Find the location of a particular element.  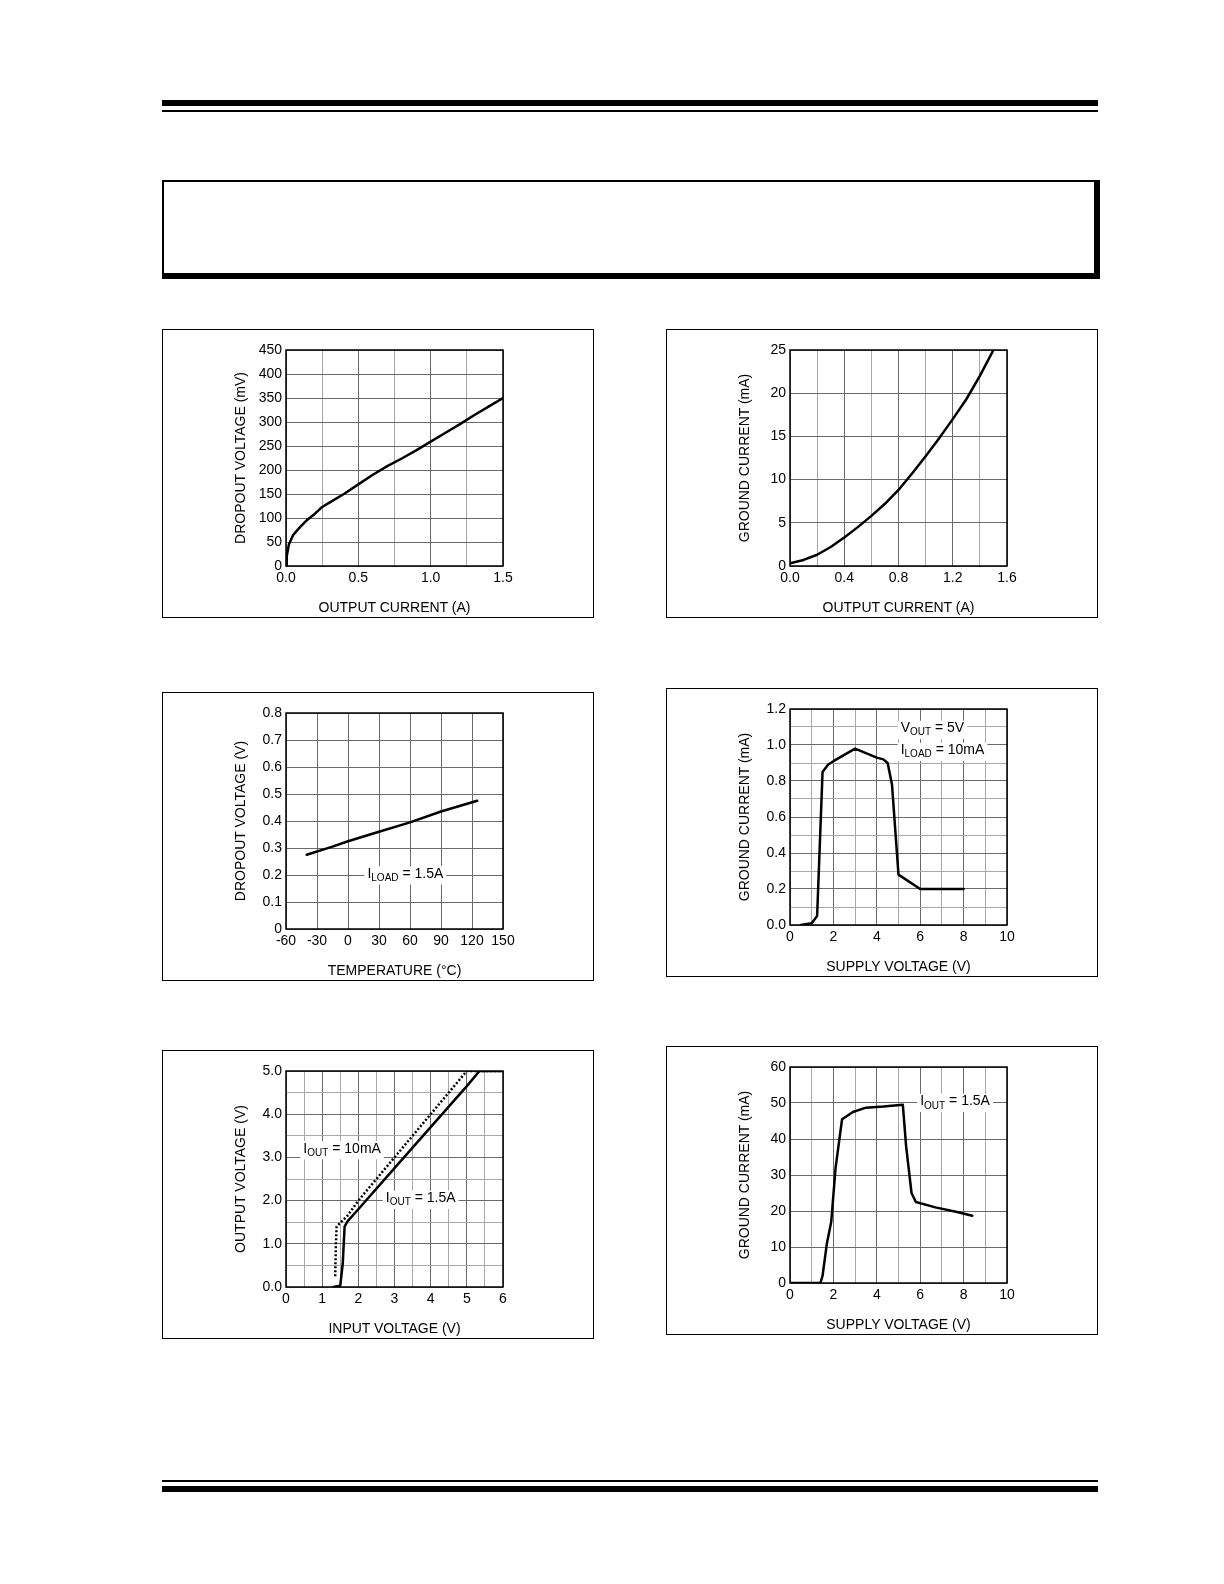

x-tick-label: -60 is located at coordinates (286, 940).